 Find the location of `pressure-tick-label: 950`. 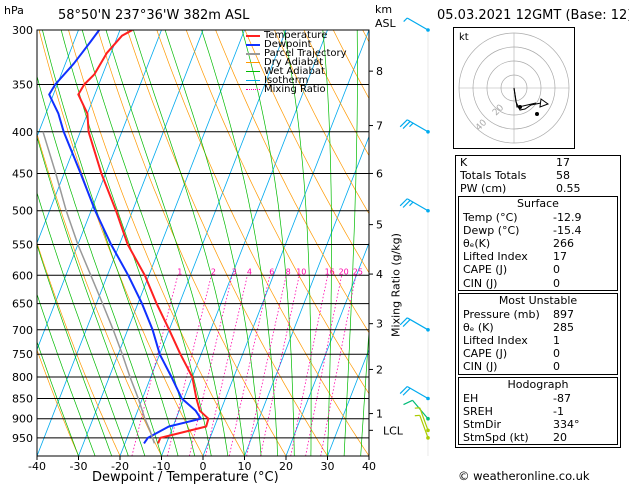

pressure-tick-label: 950 is located at coordinates (22, 438).